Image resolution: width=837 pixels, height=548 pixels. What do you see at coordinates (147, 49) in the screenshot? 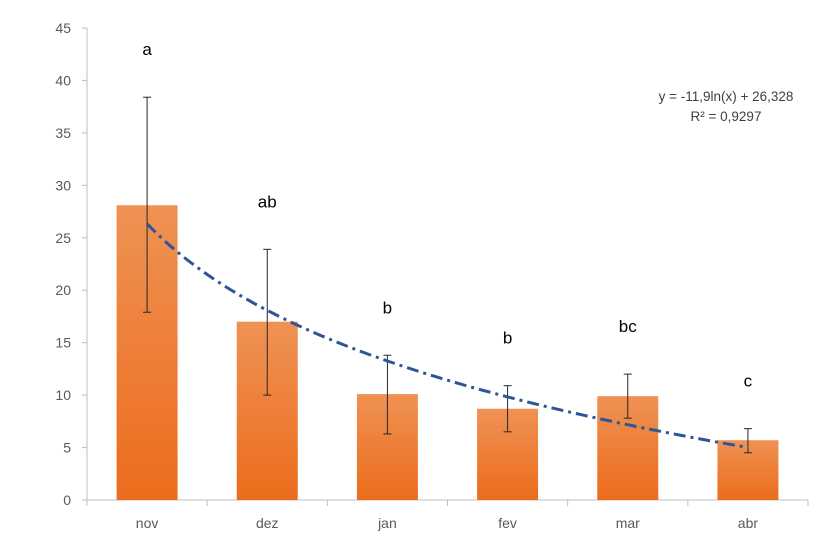
I see `significance-letter: a` at bounding box center [147, 49].